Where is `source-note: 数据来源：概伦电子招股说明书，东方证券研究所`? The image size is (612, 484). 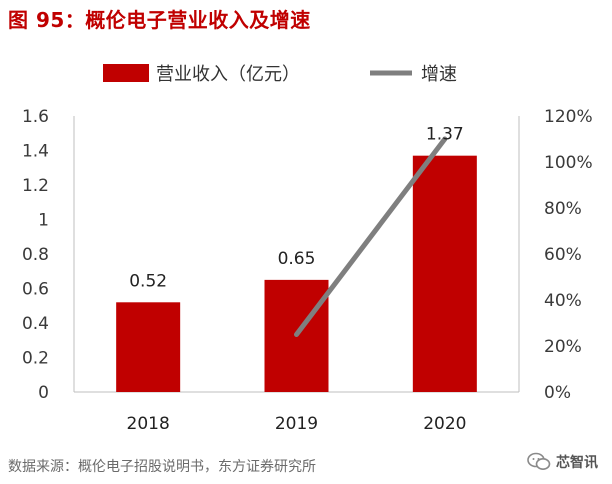
source-note: 数据来源：概伦电子招股说明书，东方证券研究所 is located at coordinates (162, 467).